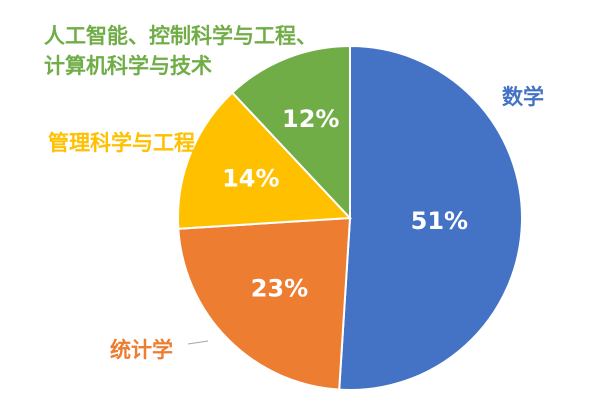 The image size is (596, 417). Describe the element at coordinates (439, 221) in the screenshot. I see `slice-value-label: 51%` at that location.